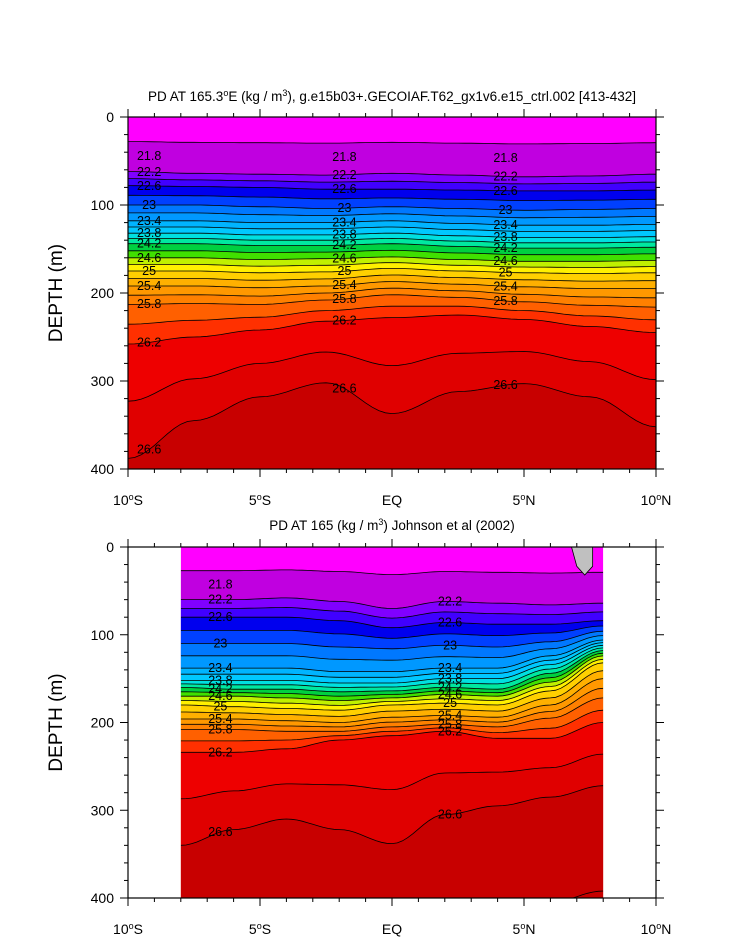  Describe the element at coordinates (253, 929) in the screenshot. I see `x-tick-label-part: 5` at that location.